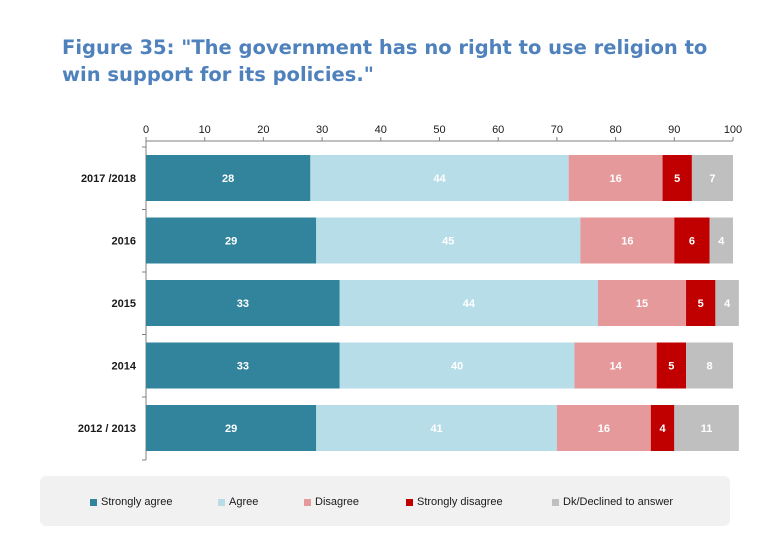 The width and height of the screenshot is (773, 533). What do you see at coordinates (124, 304) in the screenshot?
I see `category-label: 2015` at bounding box center [124, 304].